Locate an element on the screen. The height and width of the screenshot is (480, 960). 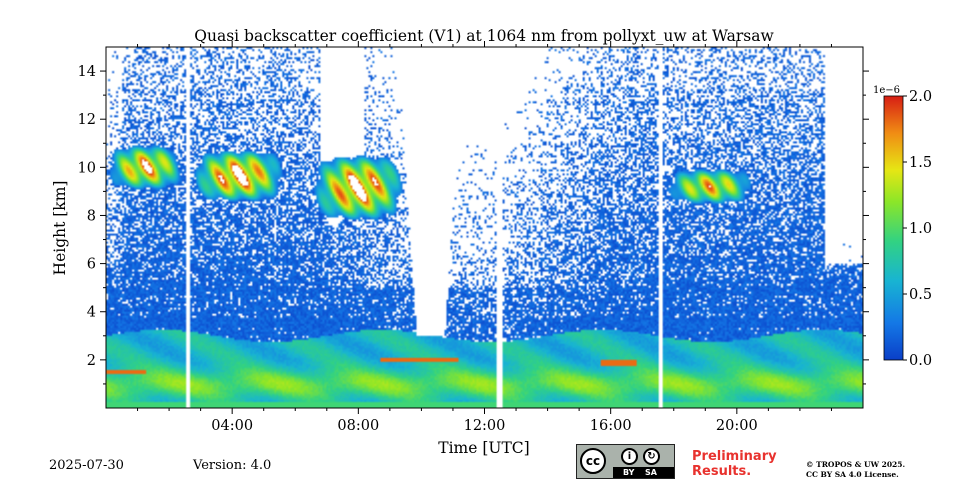
by-person-icon: i is located at coordinates (629, 456).